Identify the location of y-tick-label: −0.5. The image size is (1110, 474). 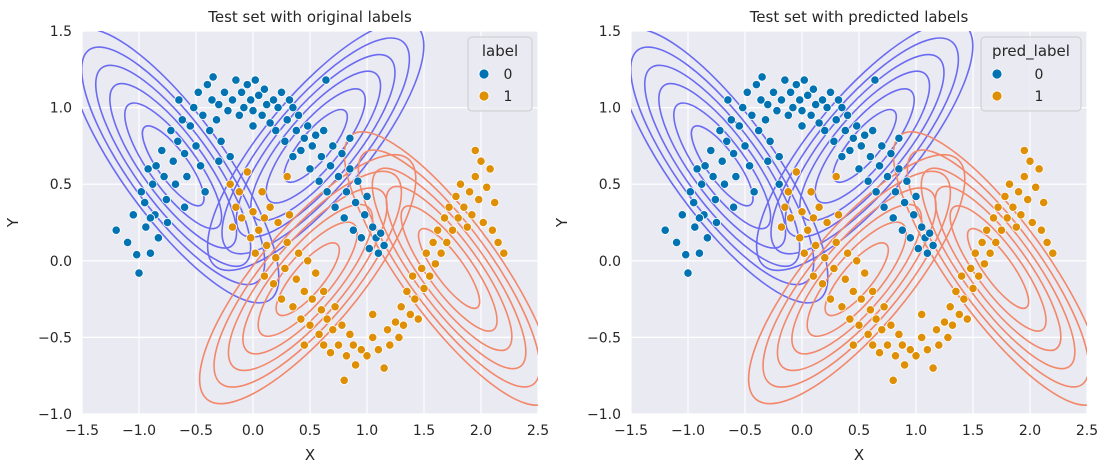
(604, 338).